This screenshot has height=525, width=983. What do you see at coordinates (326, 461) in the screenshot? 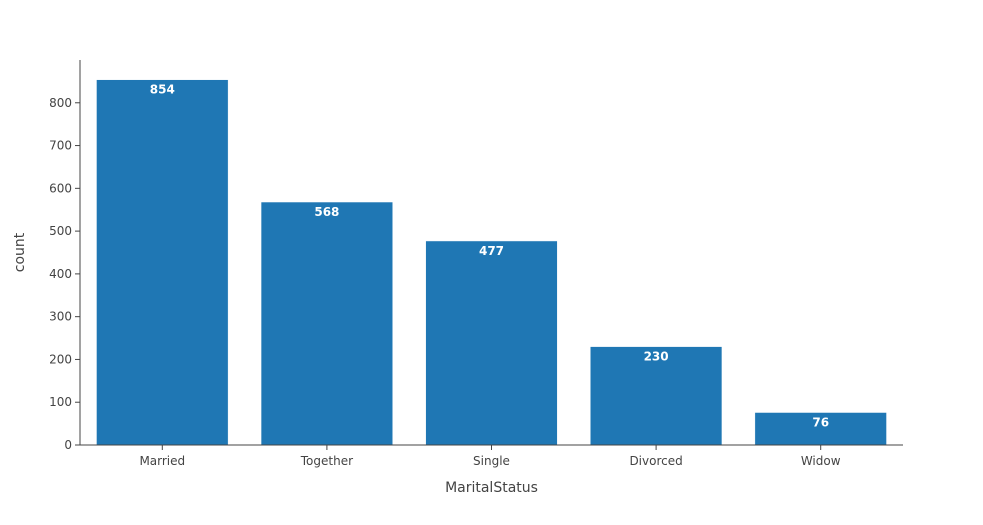
I see `x-tick-label-together: Together` at bounding box center [326, 461].